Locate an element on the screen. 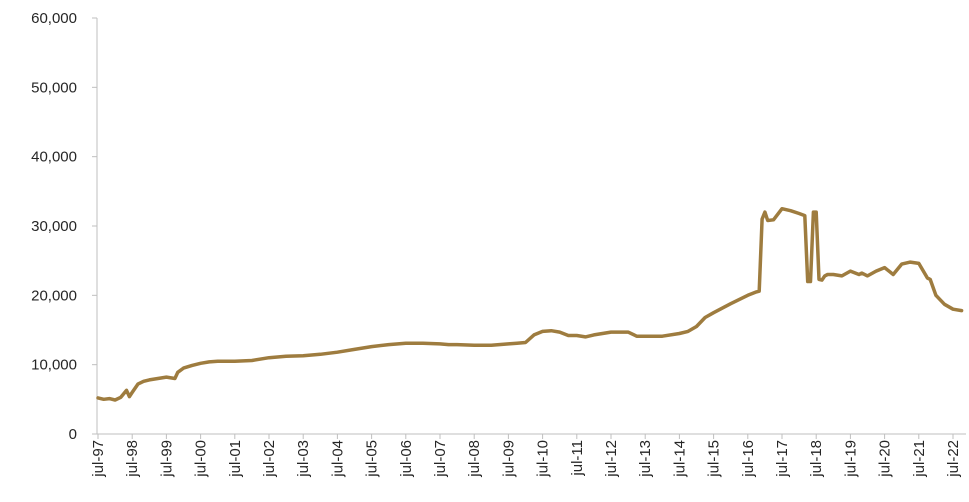  x-tick-label: jul-18 is located at coordinates (816, 459).